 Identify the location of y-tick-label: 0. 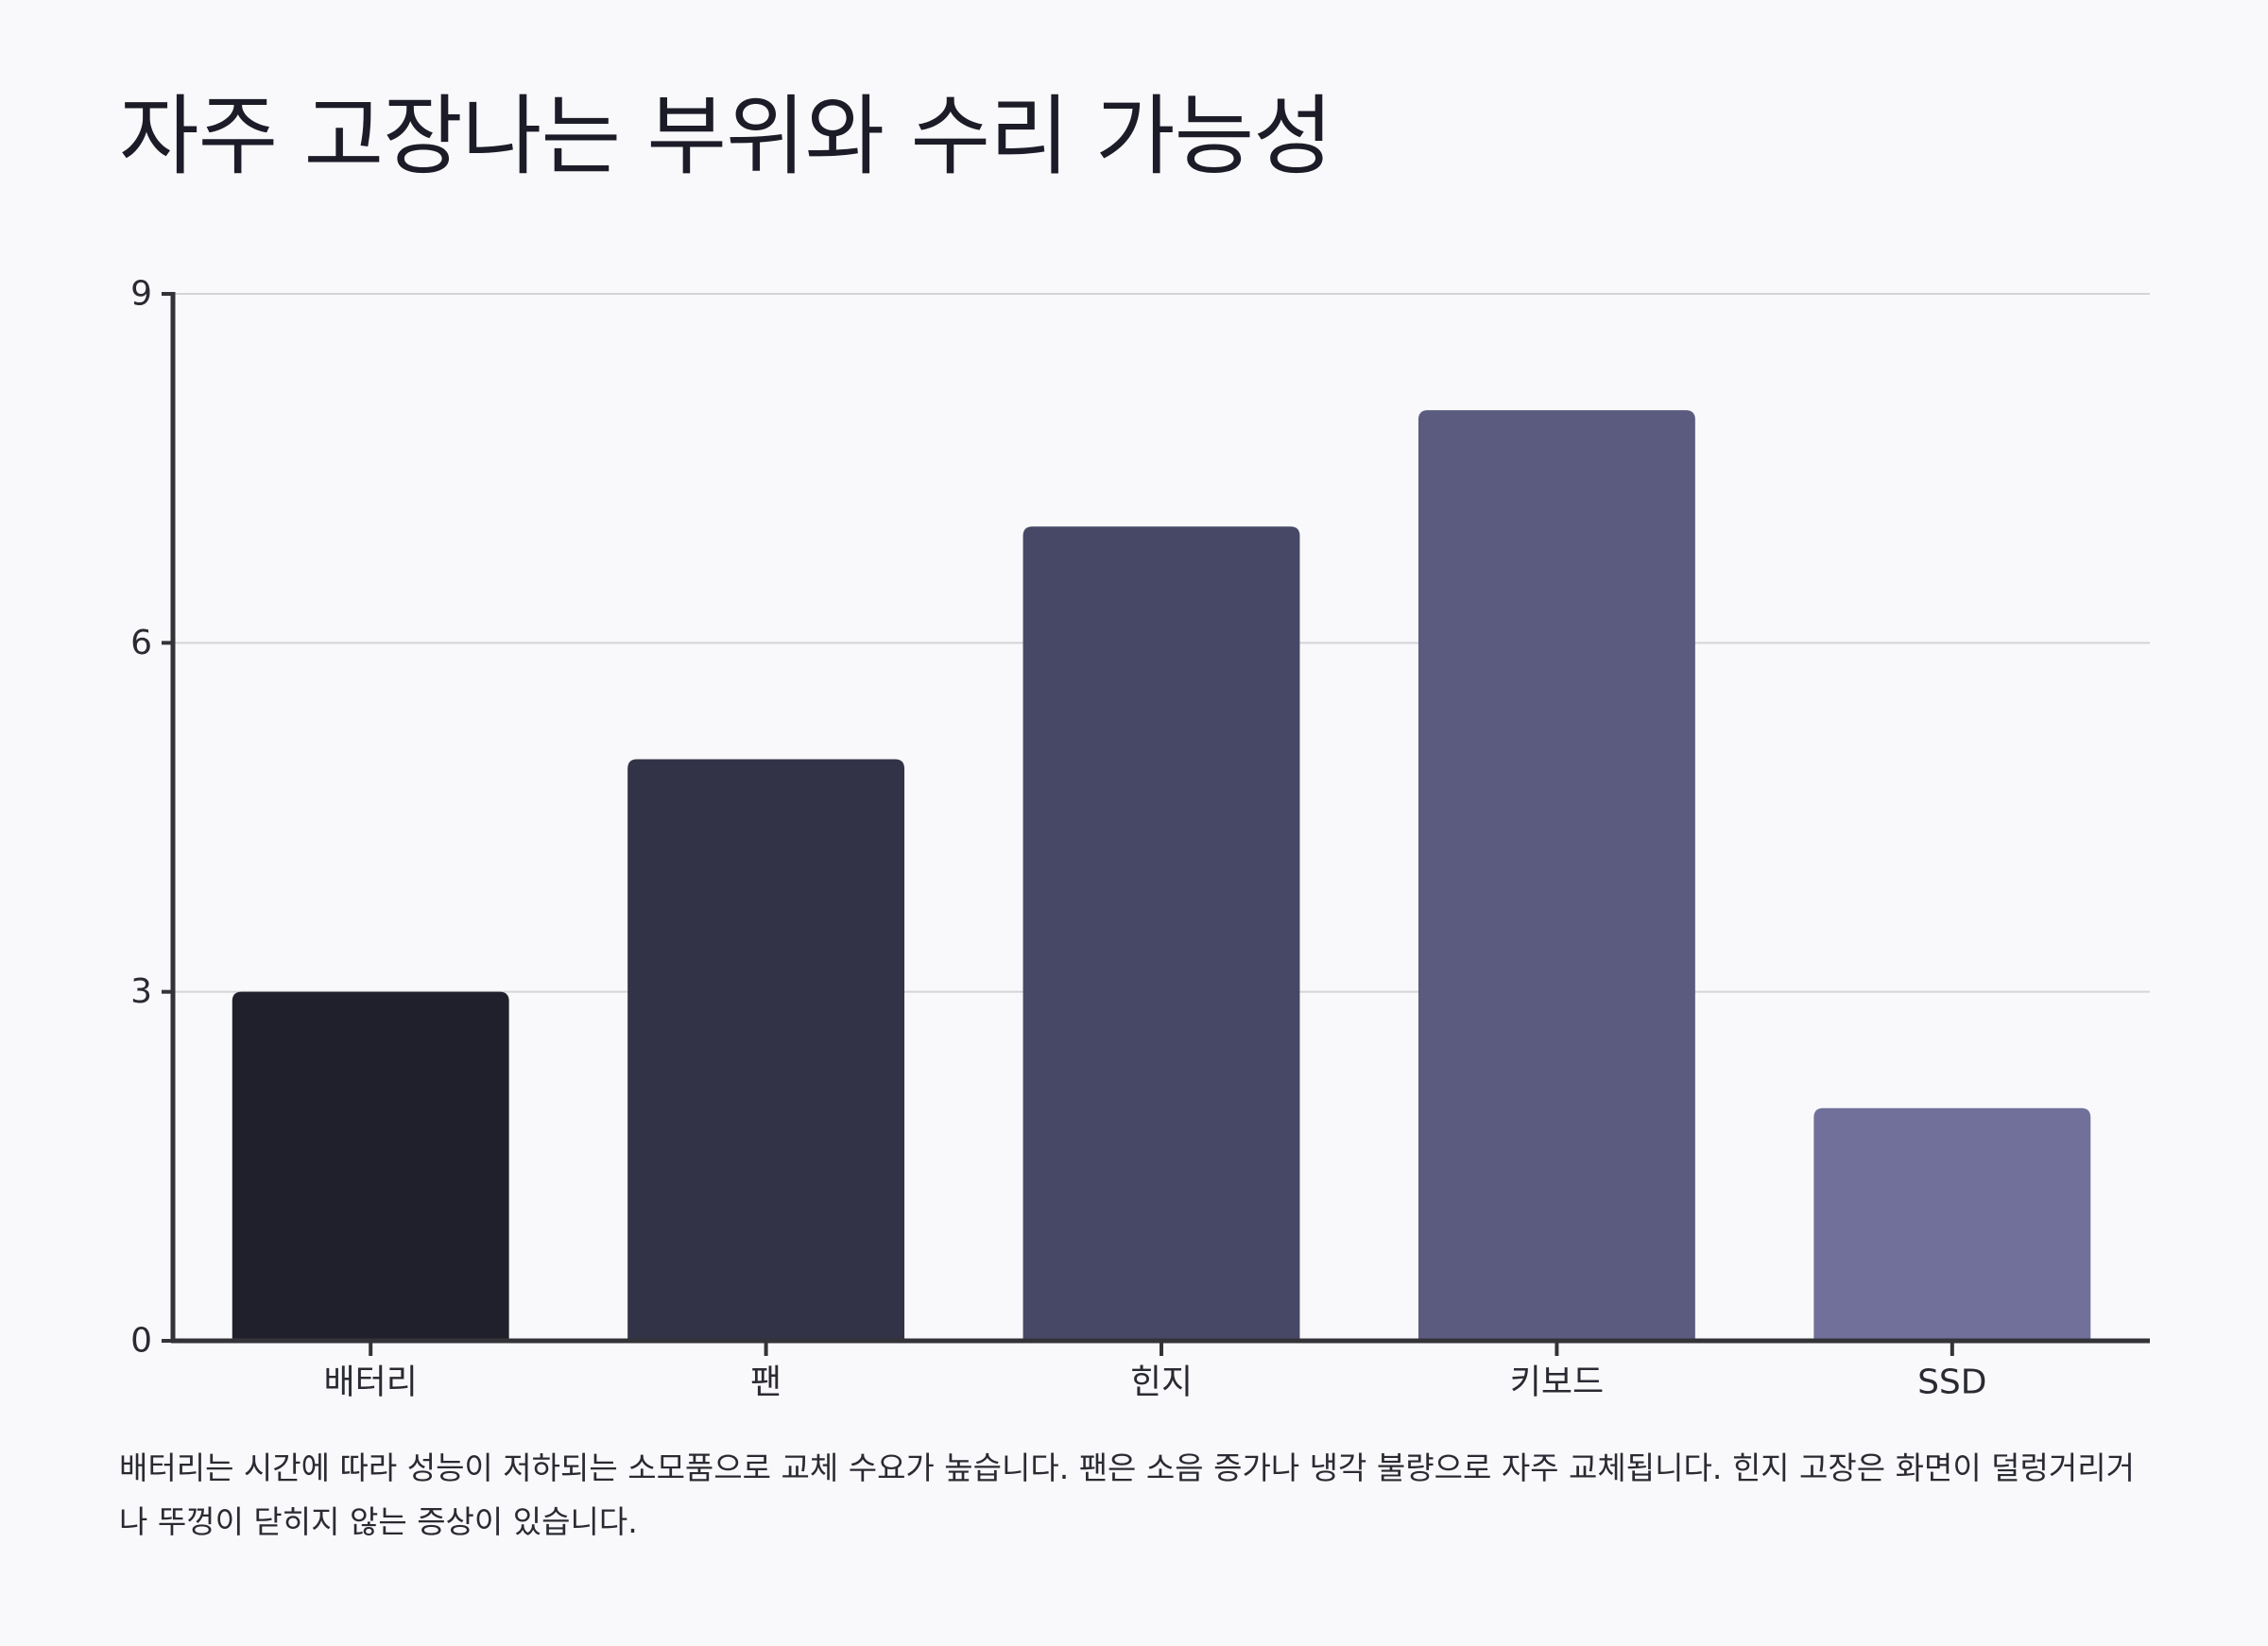
(141, 1341).